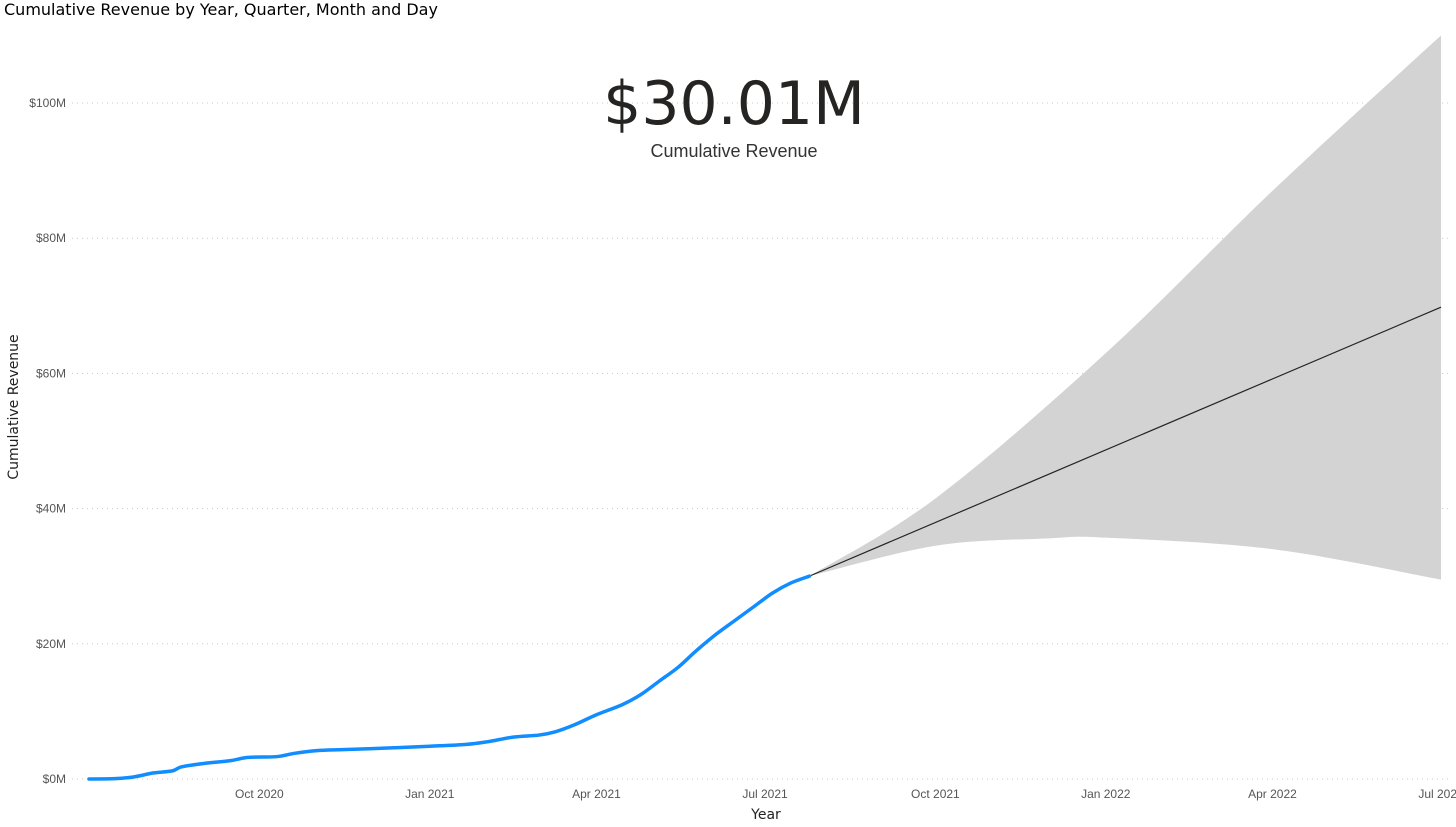  Describe the element at coordinates (596, 794) in the screenshot. I see `x-tick-label: Apr 2021` at that location.